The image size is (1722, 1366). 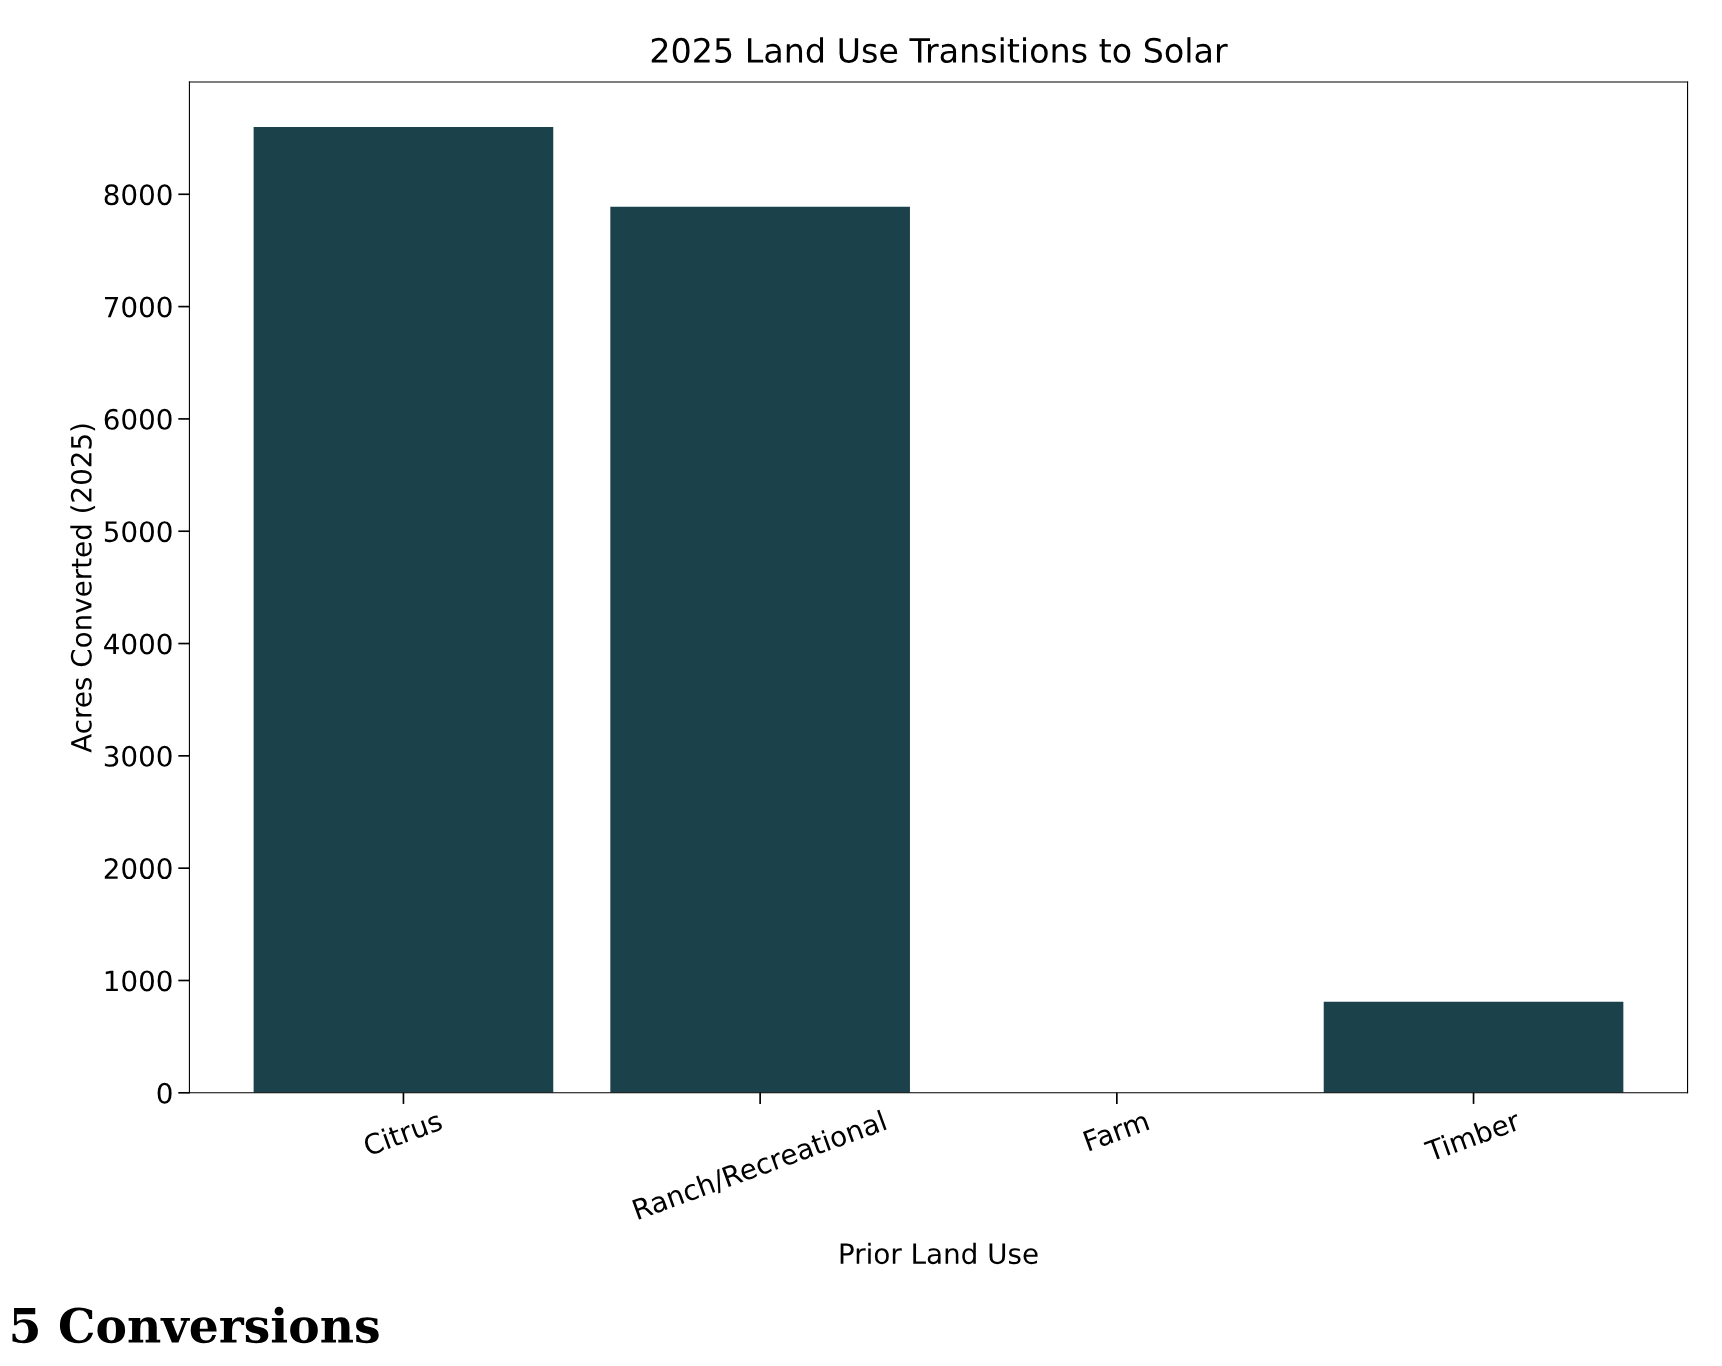 I want to click on y-tick-label: 2000, so click(x=138, y=869).